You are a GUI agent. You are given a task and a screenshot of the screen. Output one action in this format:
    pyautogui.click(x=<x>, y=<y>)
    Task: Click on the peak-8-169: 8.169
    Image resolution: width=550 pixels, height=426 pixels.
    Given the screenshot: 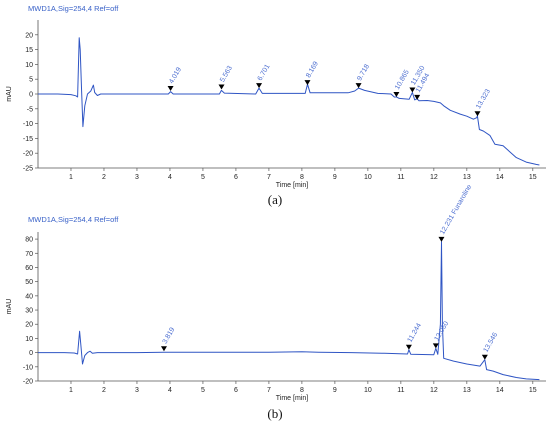 What is the action you would take?
    pyautogui.click(x=312, y=73)
    